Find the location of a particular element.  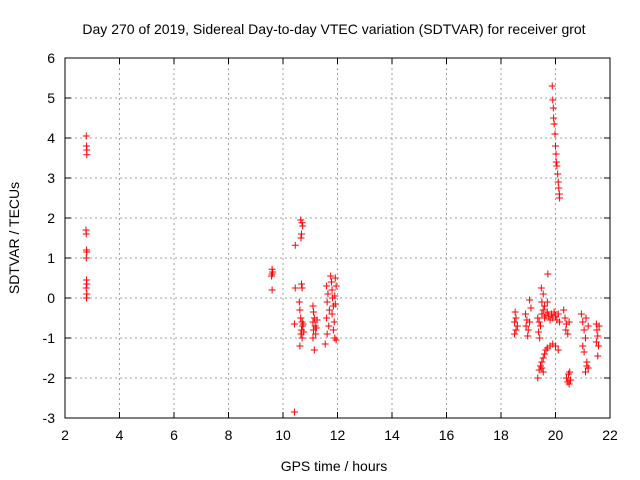

y-tick-label: 2 is located at coordinates (51, 218).